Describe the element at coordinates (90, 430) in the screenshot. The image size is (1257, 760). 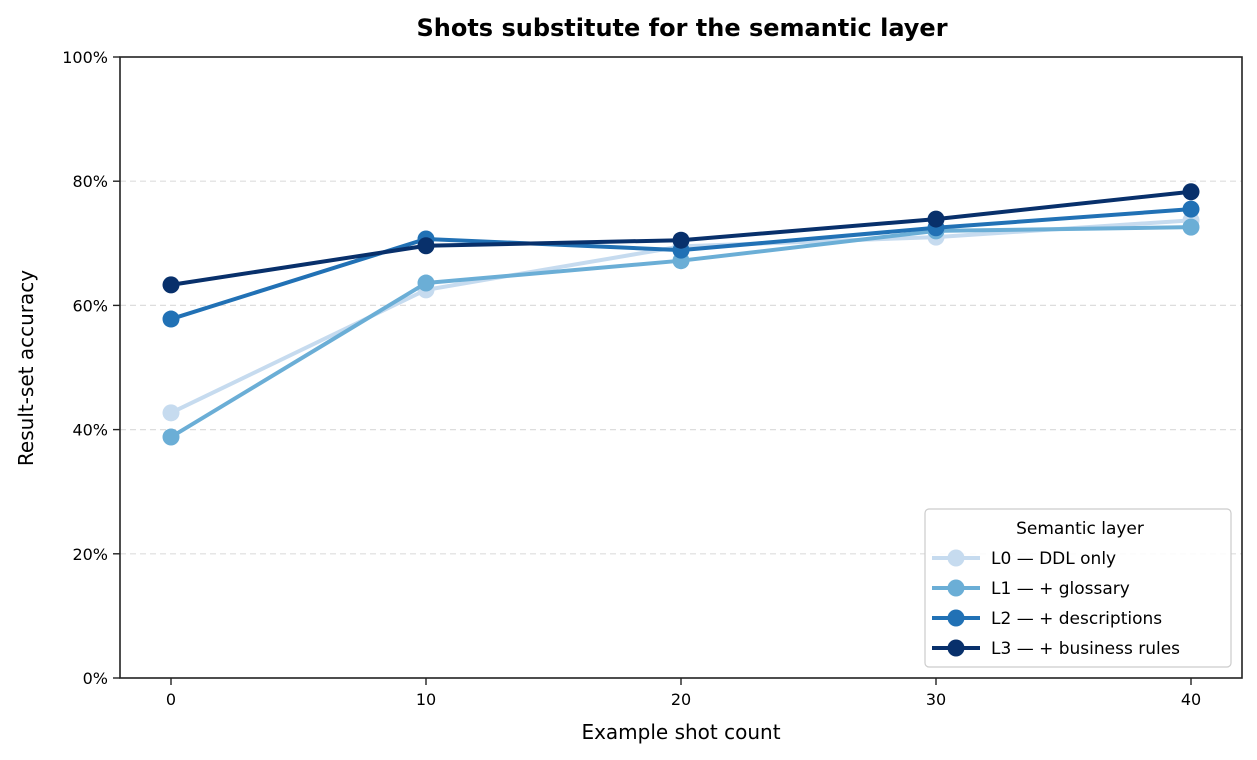
I see `y-tick-label: 40%` at that location.